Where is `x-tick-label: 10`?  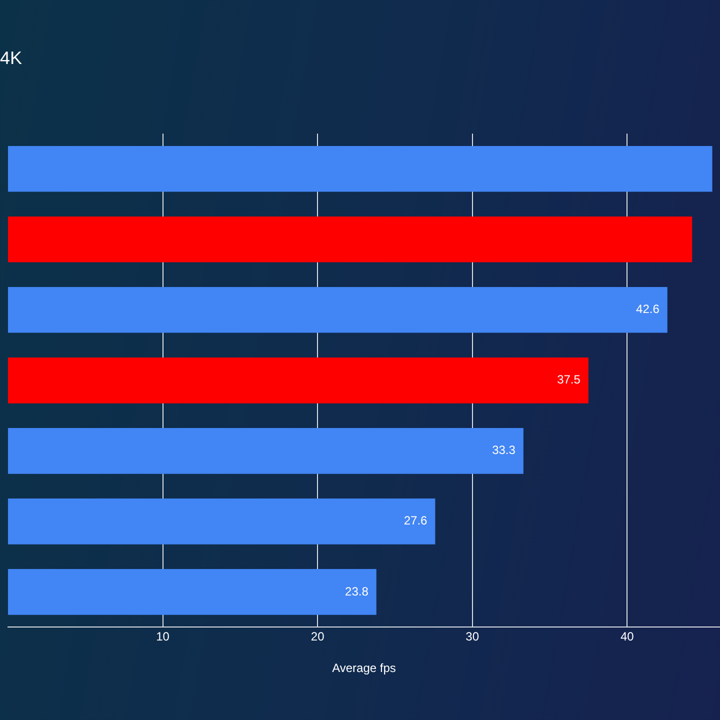 x-tick-label: 10 is located at coordinates (163, 637).